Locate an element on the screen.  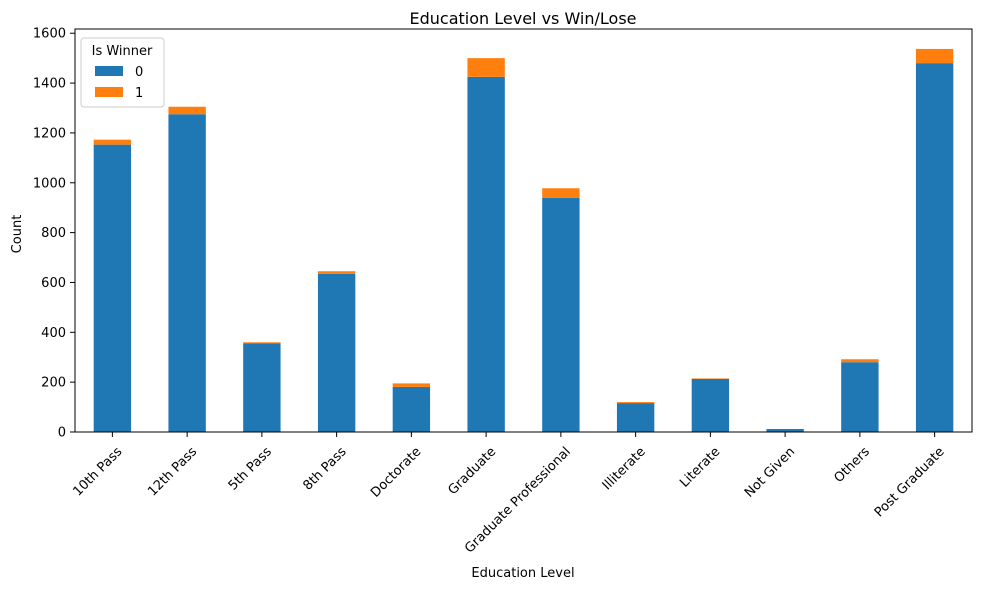
y-tick-label: 600 is located at coordinates (53, 283).